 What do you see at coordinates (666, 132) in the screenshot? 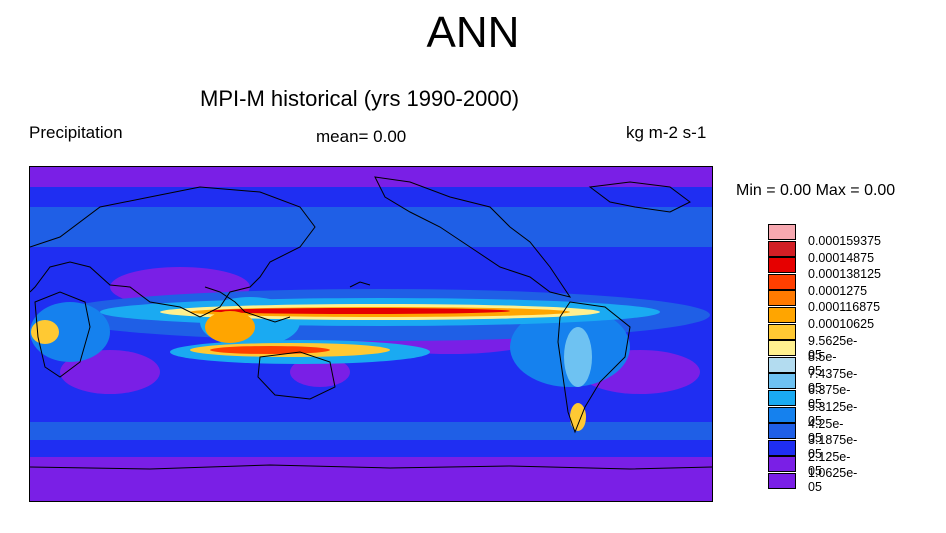
I see `units-label: kg m-2 s-1` at bounding box center [666, 132].